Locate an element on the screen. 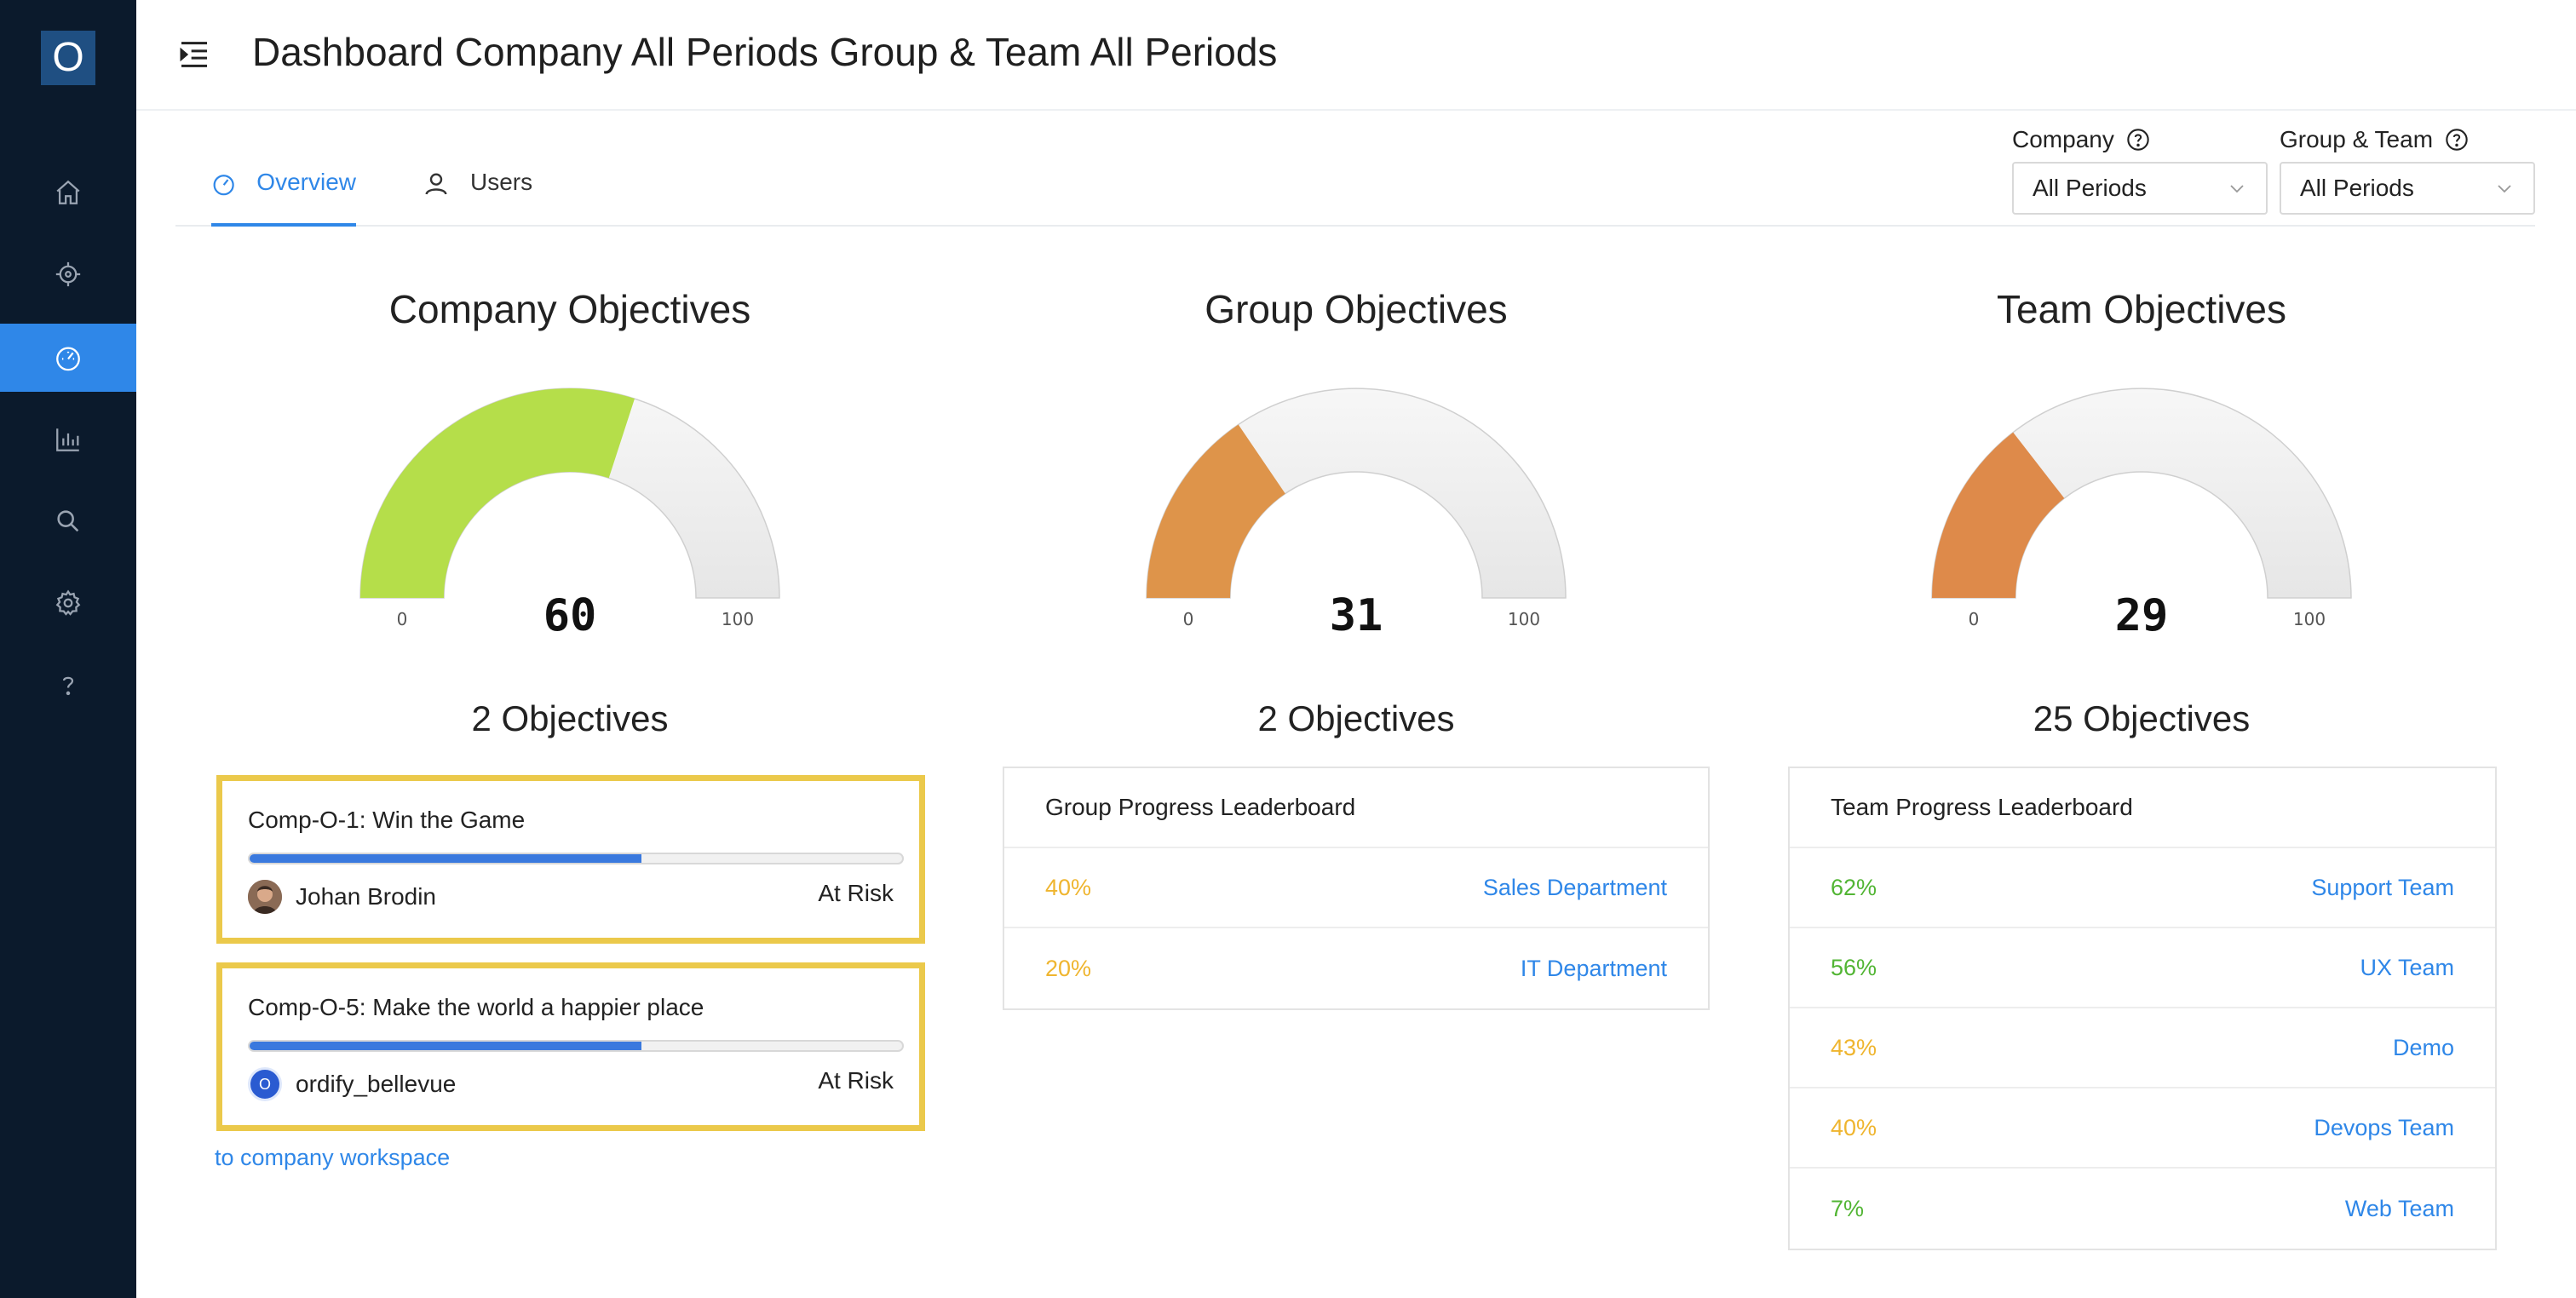 The height and width of the screenshot is (1298, 2576). group-objectives-count: 2 Objectives is located at coordinates (1356, 718).